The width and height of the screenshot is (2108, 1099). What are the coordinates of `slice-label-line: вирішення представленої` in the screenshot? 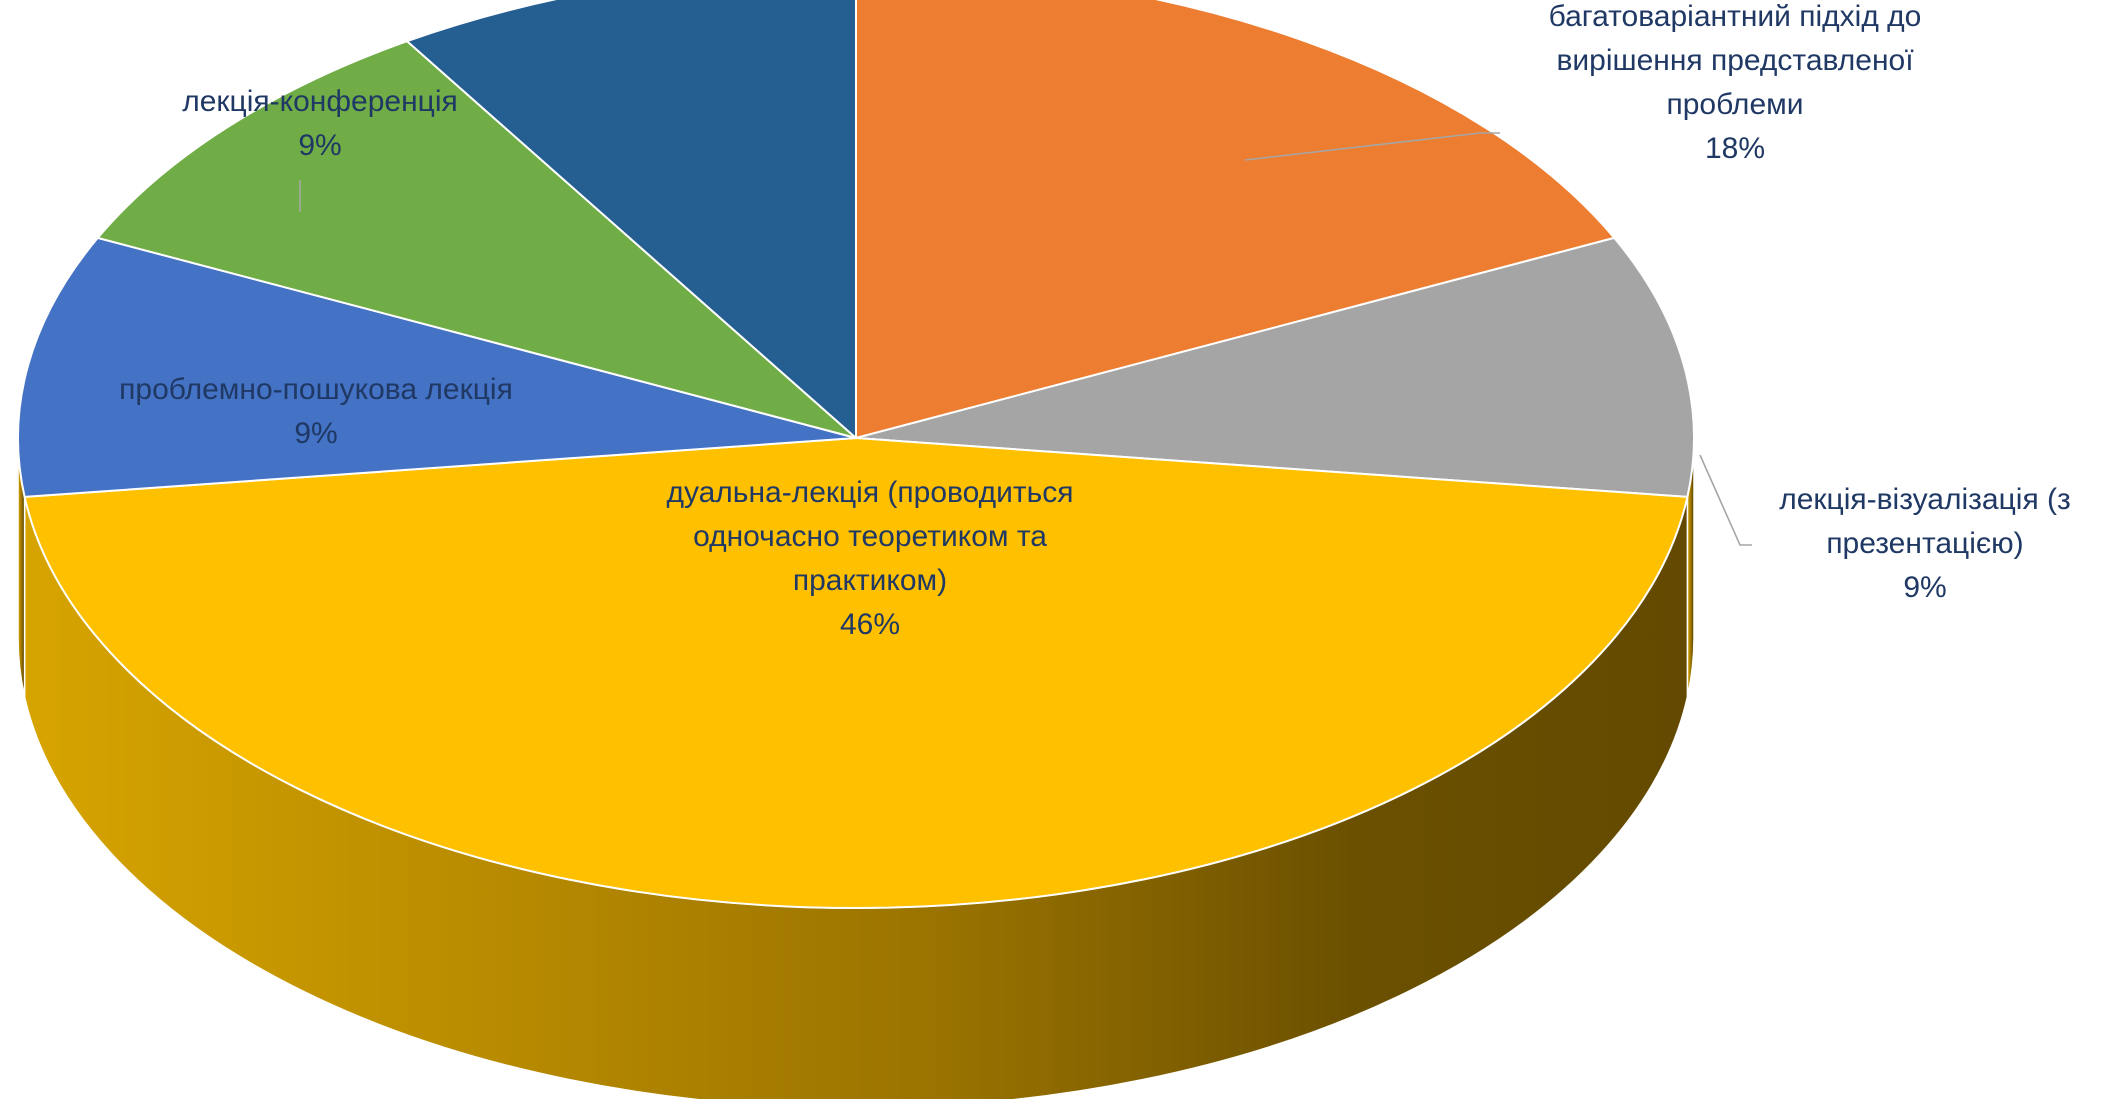 It's located at (1735, 60).